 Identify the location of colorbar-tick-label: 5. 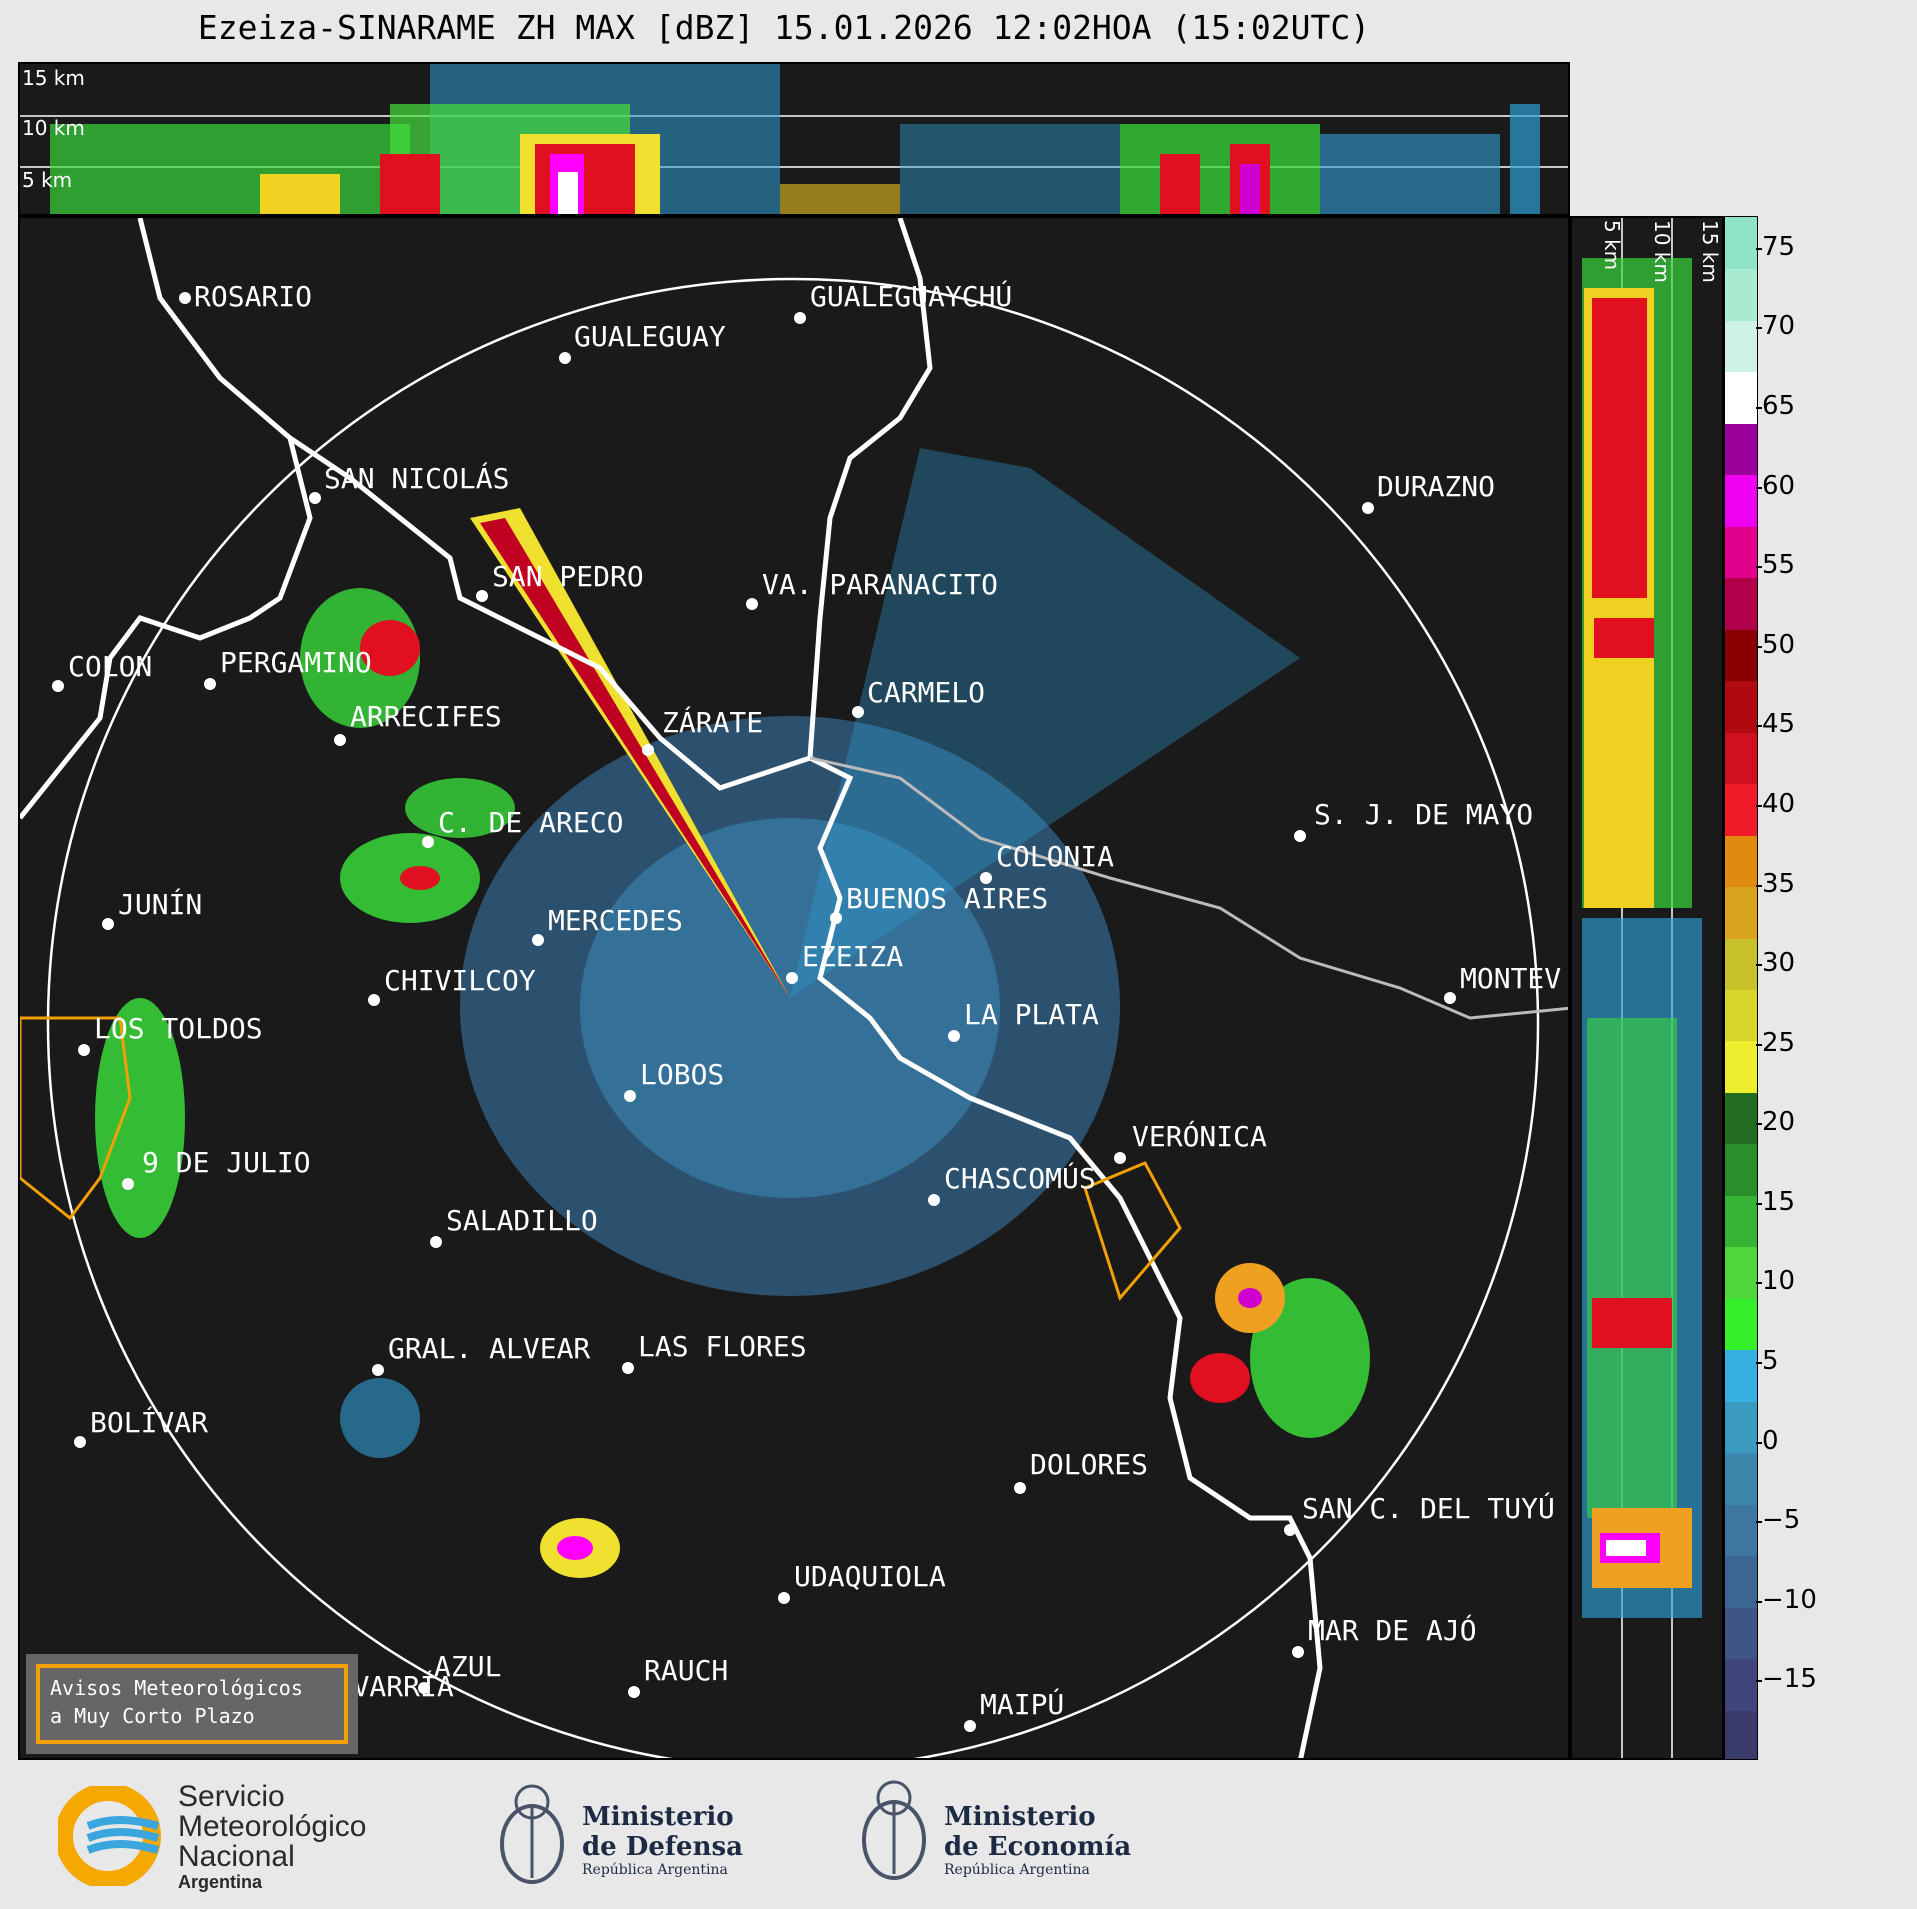
(1767, 1361).